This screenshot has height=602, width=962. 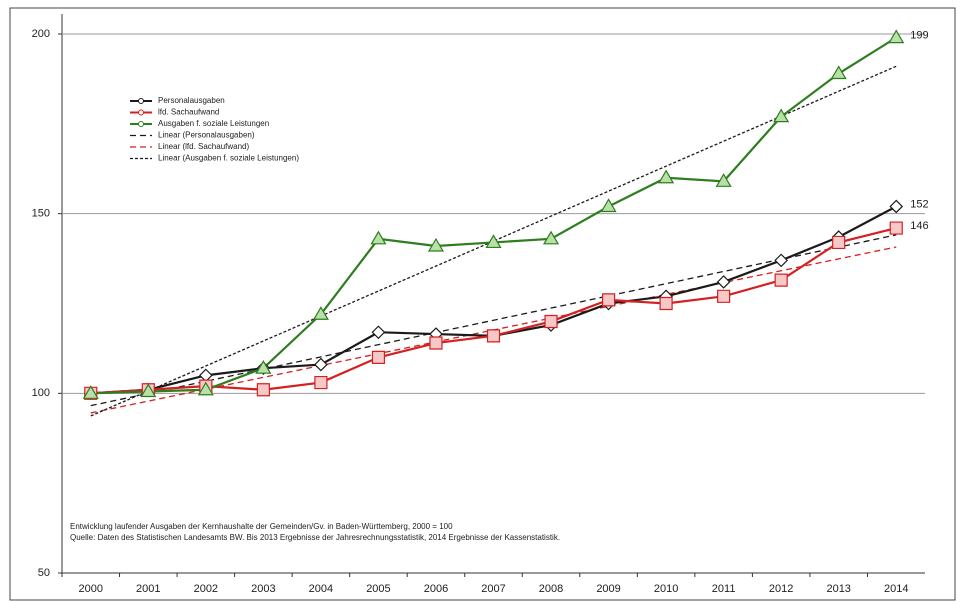 What do you see at coordinates (204, 146) in the screenshot?
I see `legend-label: Linear (lfd. Sachaufwand)` at bounding box center [204, 146].